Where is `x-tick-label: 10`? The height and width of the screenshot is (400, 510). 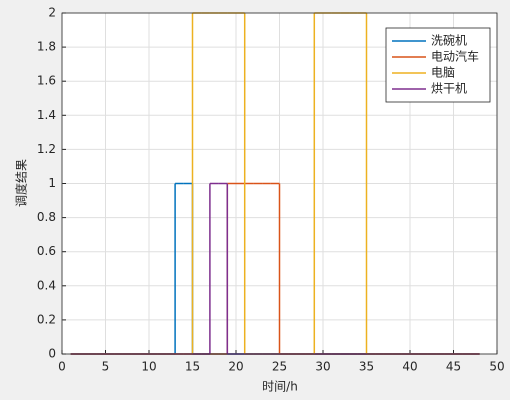
x-tick-label: 10 is located at coordinates (148, 367).